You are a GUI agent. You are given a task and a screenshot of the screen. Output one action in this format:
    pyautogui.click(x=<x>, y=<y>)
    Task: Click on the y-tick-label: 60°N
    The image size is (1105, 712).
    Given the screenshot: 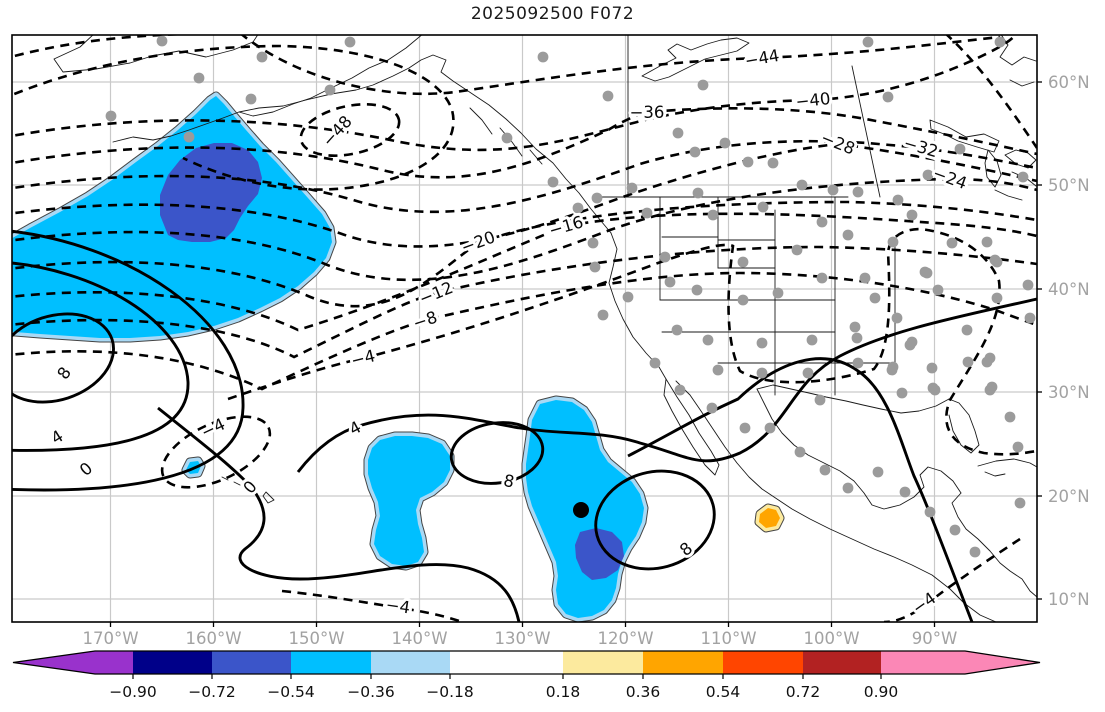 What is the action you would take?
    pyautogui.click(x=1069, y=82)
    